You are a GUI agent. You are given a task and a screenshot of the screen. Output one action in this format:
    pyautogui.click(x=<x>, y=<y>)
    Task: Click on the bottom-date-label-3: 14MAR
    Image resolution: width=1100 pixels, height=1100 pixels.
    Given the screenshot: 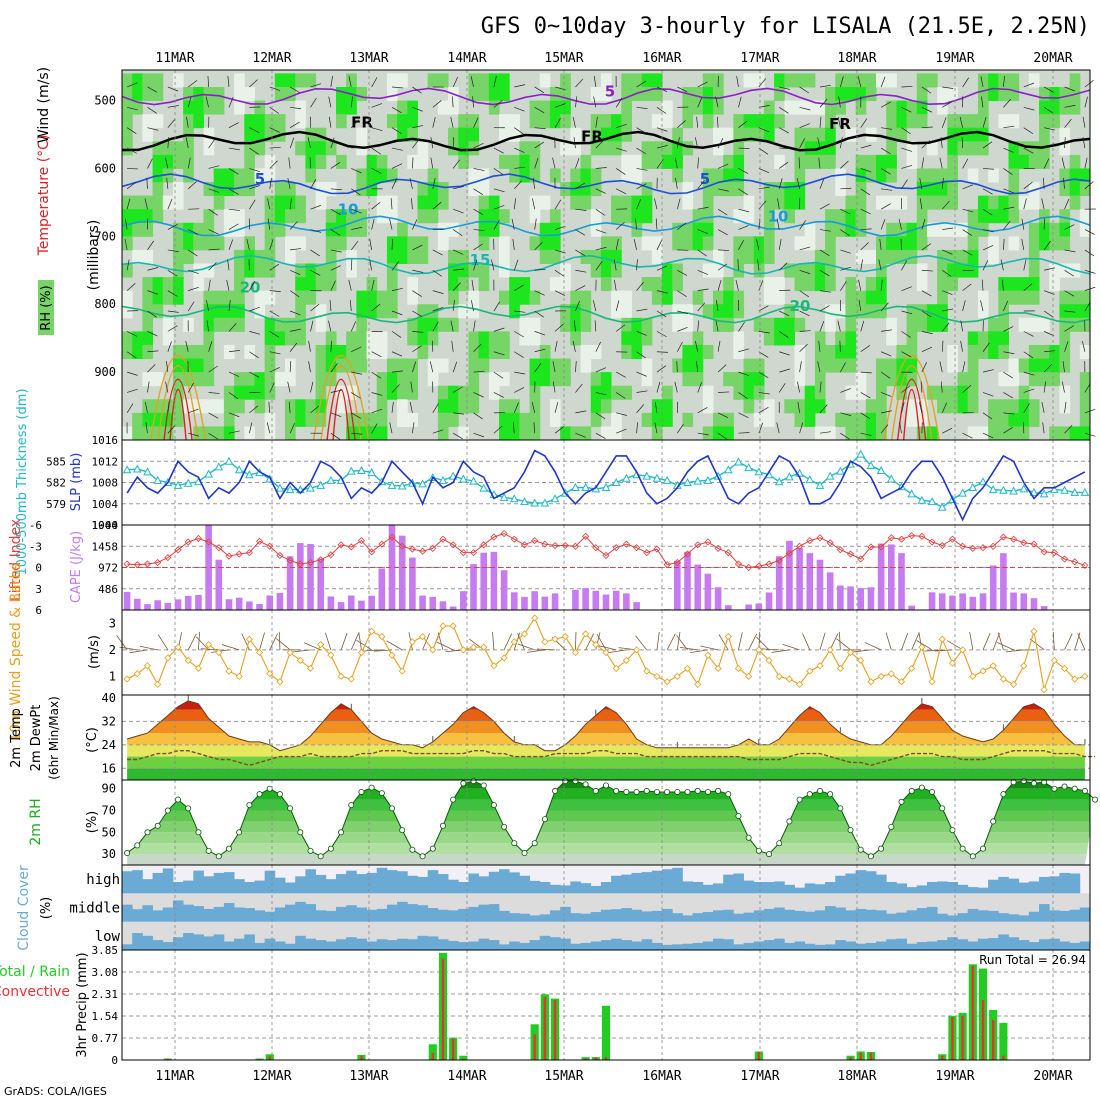 What is the action you would take?
    pyautogui.click(x=466, y=1076)
    